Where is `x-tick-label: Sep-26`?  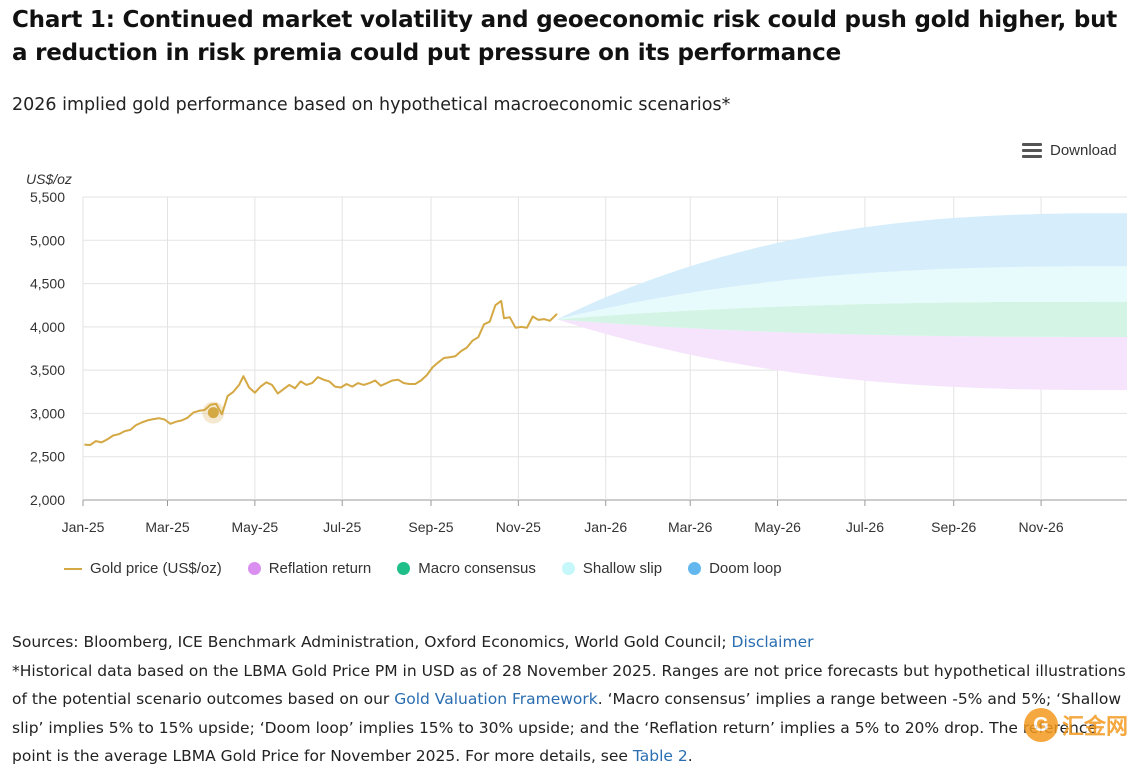 x-tick-label: Sep-26 is located at coordinates (953, 527).